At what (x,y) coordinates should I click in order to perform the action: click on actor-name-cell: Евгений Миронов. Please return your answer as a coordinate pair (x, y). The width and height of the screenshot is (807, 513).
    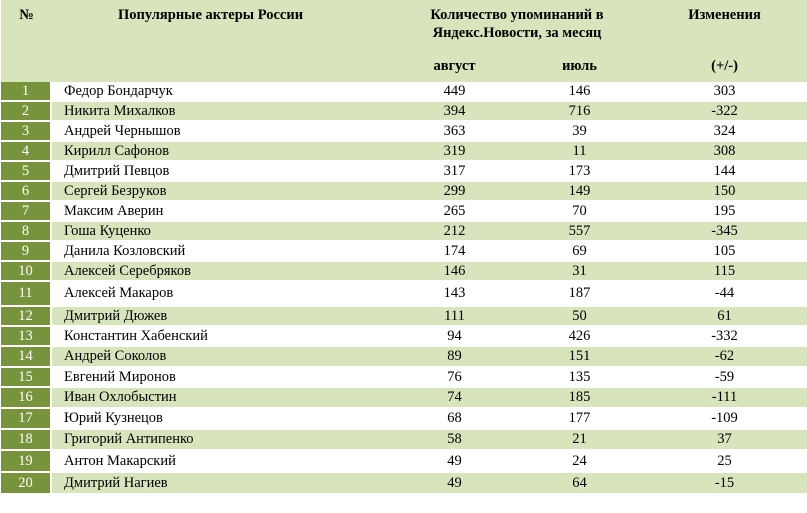
    Looking at the image, I should click on (222, 378).